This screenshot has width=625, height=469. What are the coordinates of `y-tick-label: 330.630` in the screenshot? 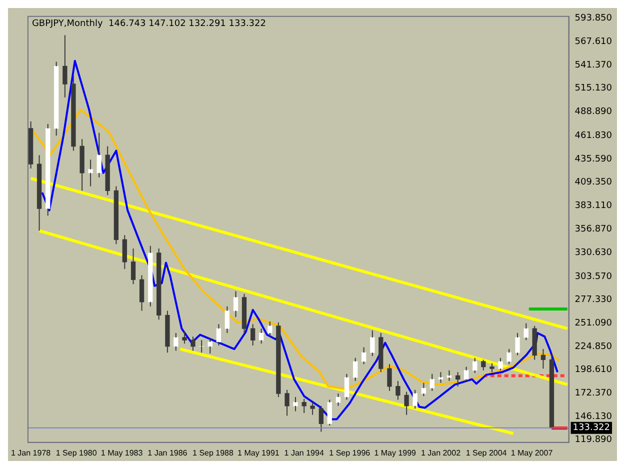 It's located at (593, 253).